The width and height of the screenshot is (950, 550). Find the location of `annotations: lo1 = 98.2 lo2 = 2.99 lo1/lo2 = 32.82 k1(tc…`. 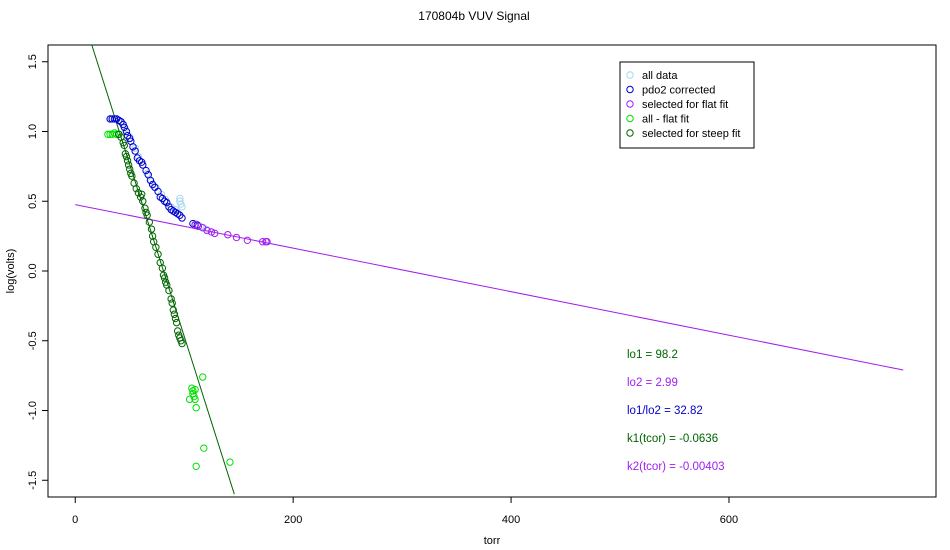

annotations: lo1 = 98.2 lo2 = 2.99 lo1/lo2 = 32.82 k1(tc… is located at coordinates (675, 411).